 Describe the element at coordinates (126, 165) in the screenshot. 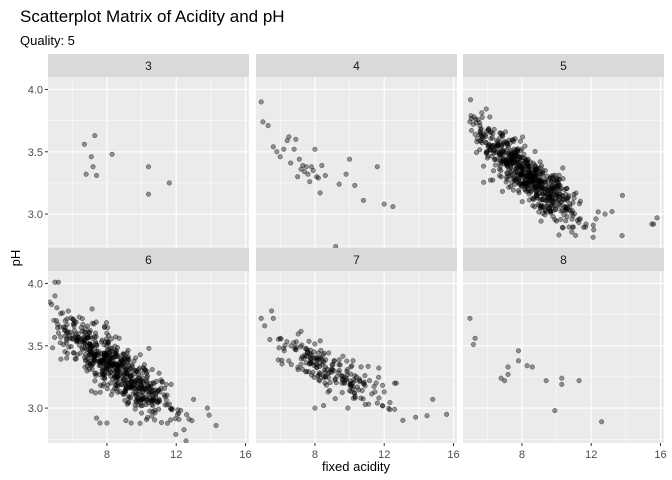

I see `data-points` at that location.